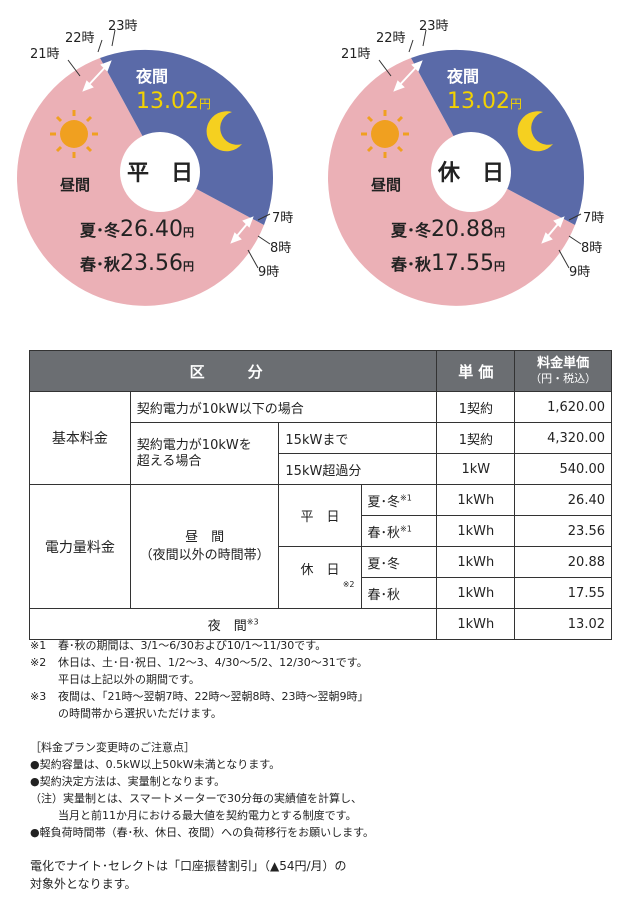 The image size is (640, 913). Describe the element at coordinates (399, 500) in the screenshot. I see `energy-weekday-sw: 夏･冬※1` at that location.